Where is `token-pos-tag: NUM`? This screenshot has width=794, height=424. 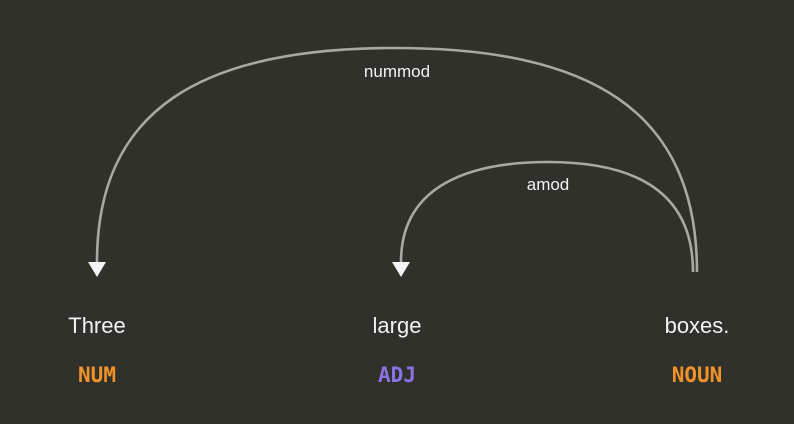
token-pos-tag: NUM is located at coordinates (97, 375).